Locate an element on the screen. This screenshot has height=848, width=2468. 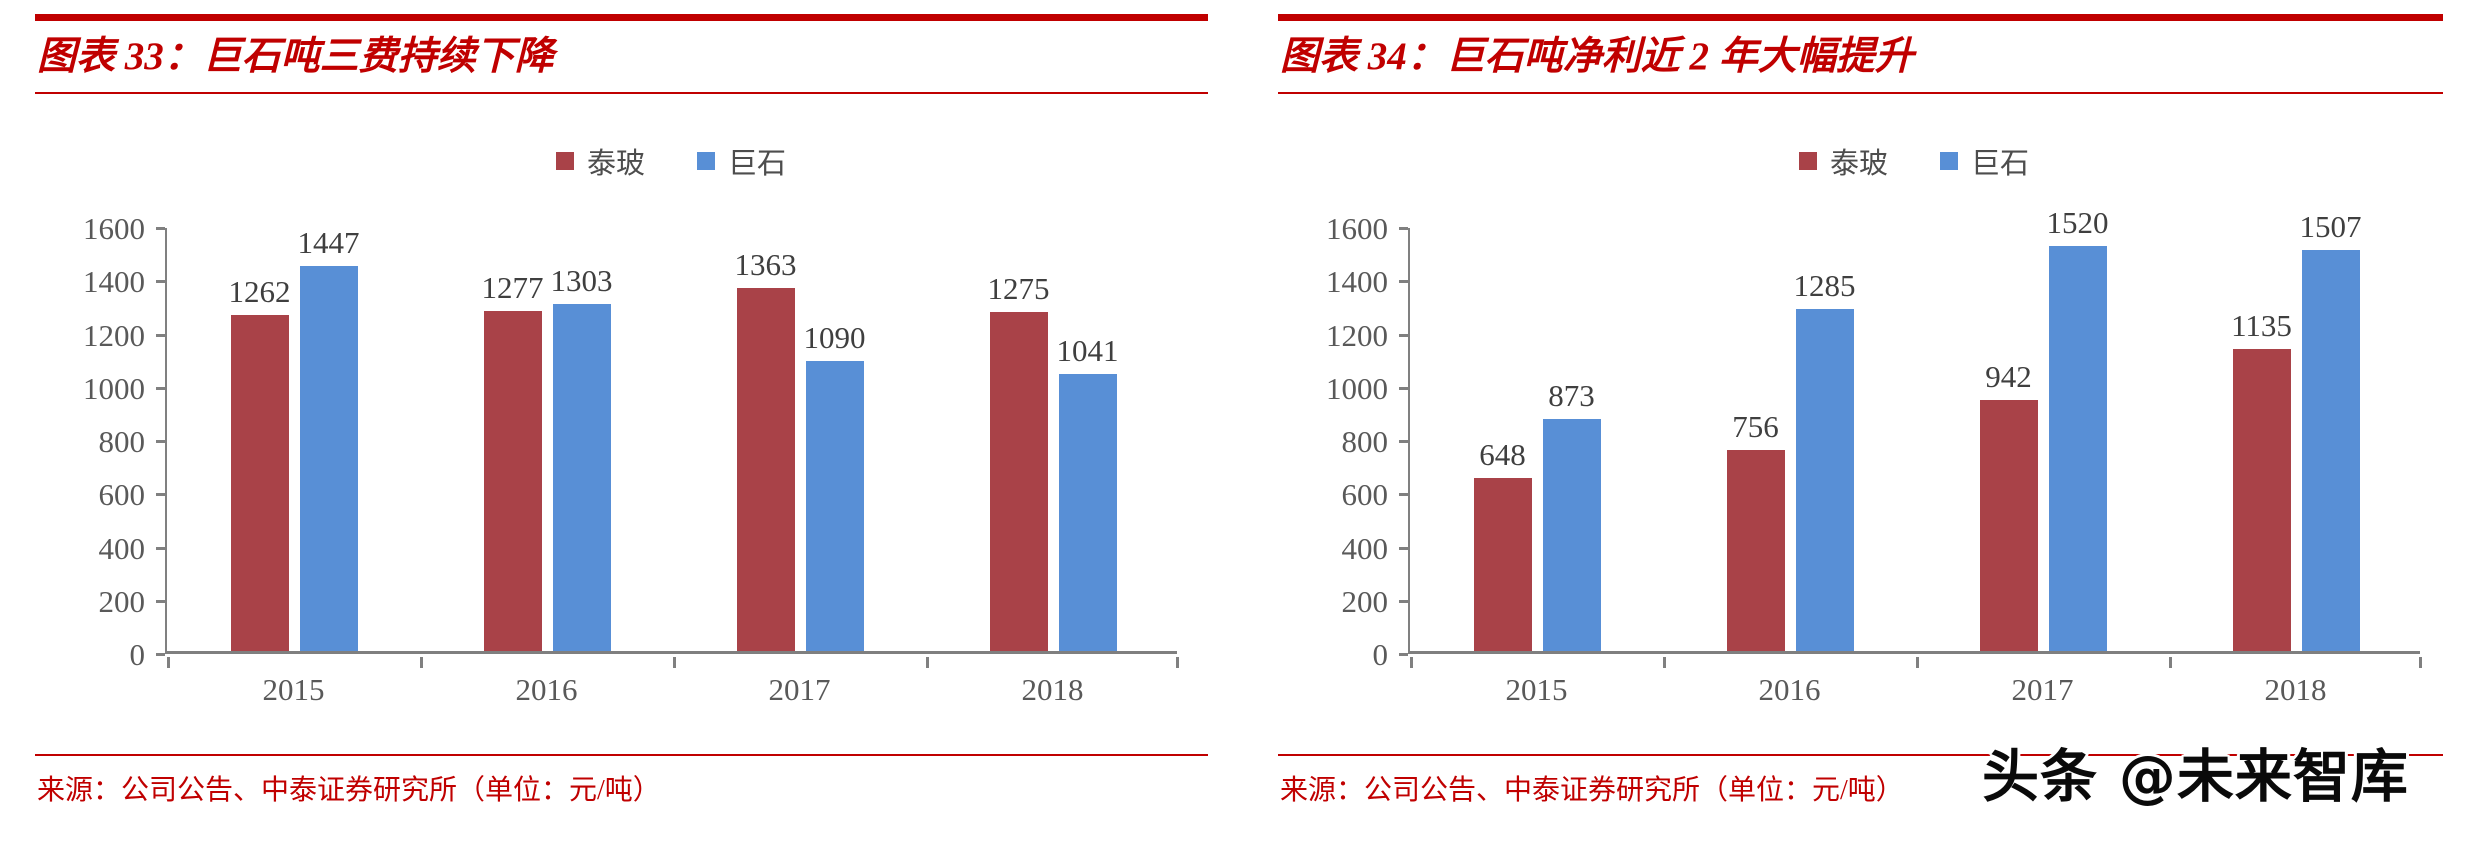
source-rule is located at coordinates (1860, 755).